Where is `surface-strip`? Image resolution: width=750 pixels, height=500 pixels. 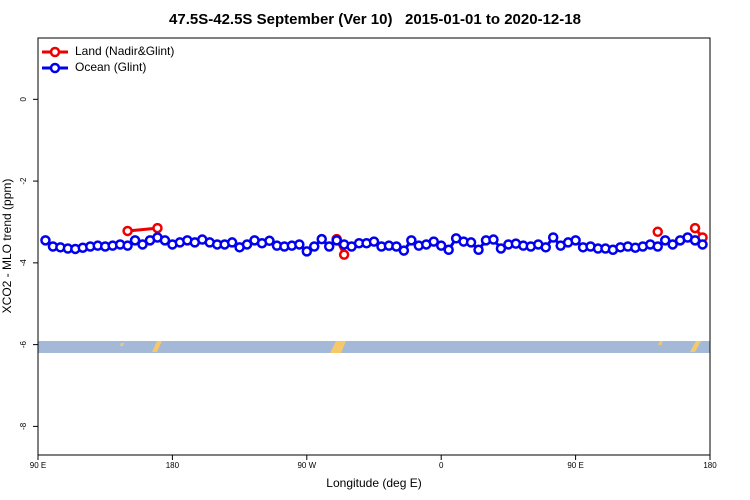 surface-strip is located at coordinates (374, 347).